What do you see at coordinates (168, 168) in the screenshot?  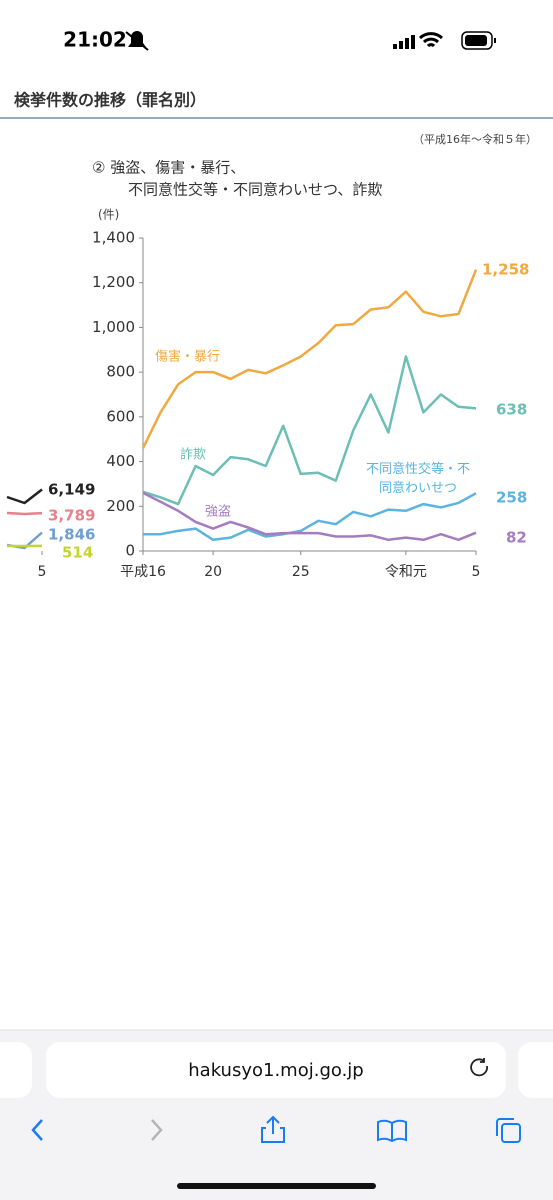 I see `chart-title: ② 強盗、傷害・暴行、` at bounding box center [168, 168].